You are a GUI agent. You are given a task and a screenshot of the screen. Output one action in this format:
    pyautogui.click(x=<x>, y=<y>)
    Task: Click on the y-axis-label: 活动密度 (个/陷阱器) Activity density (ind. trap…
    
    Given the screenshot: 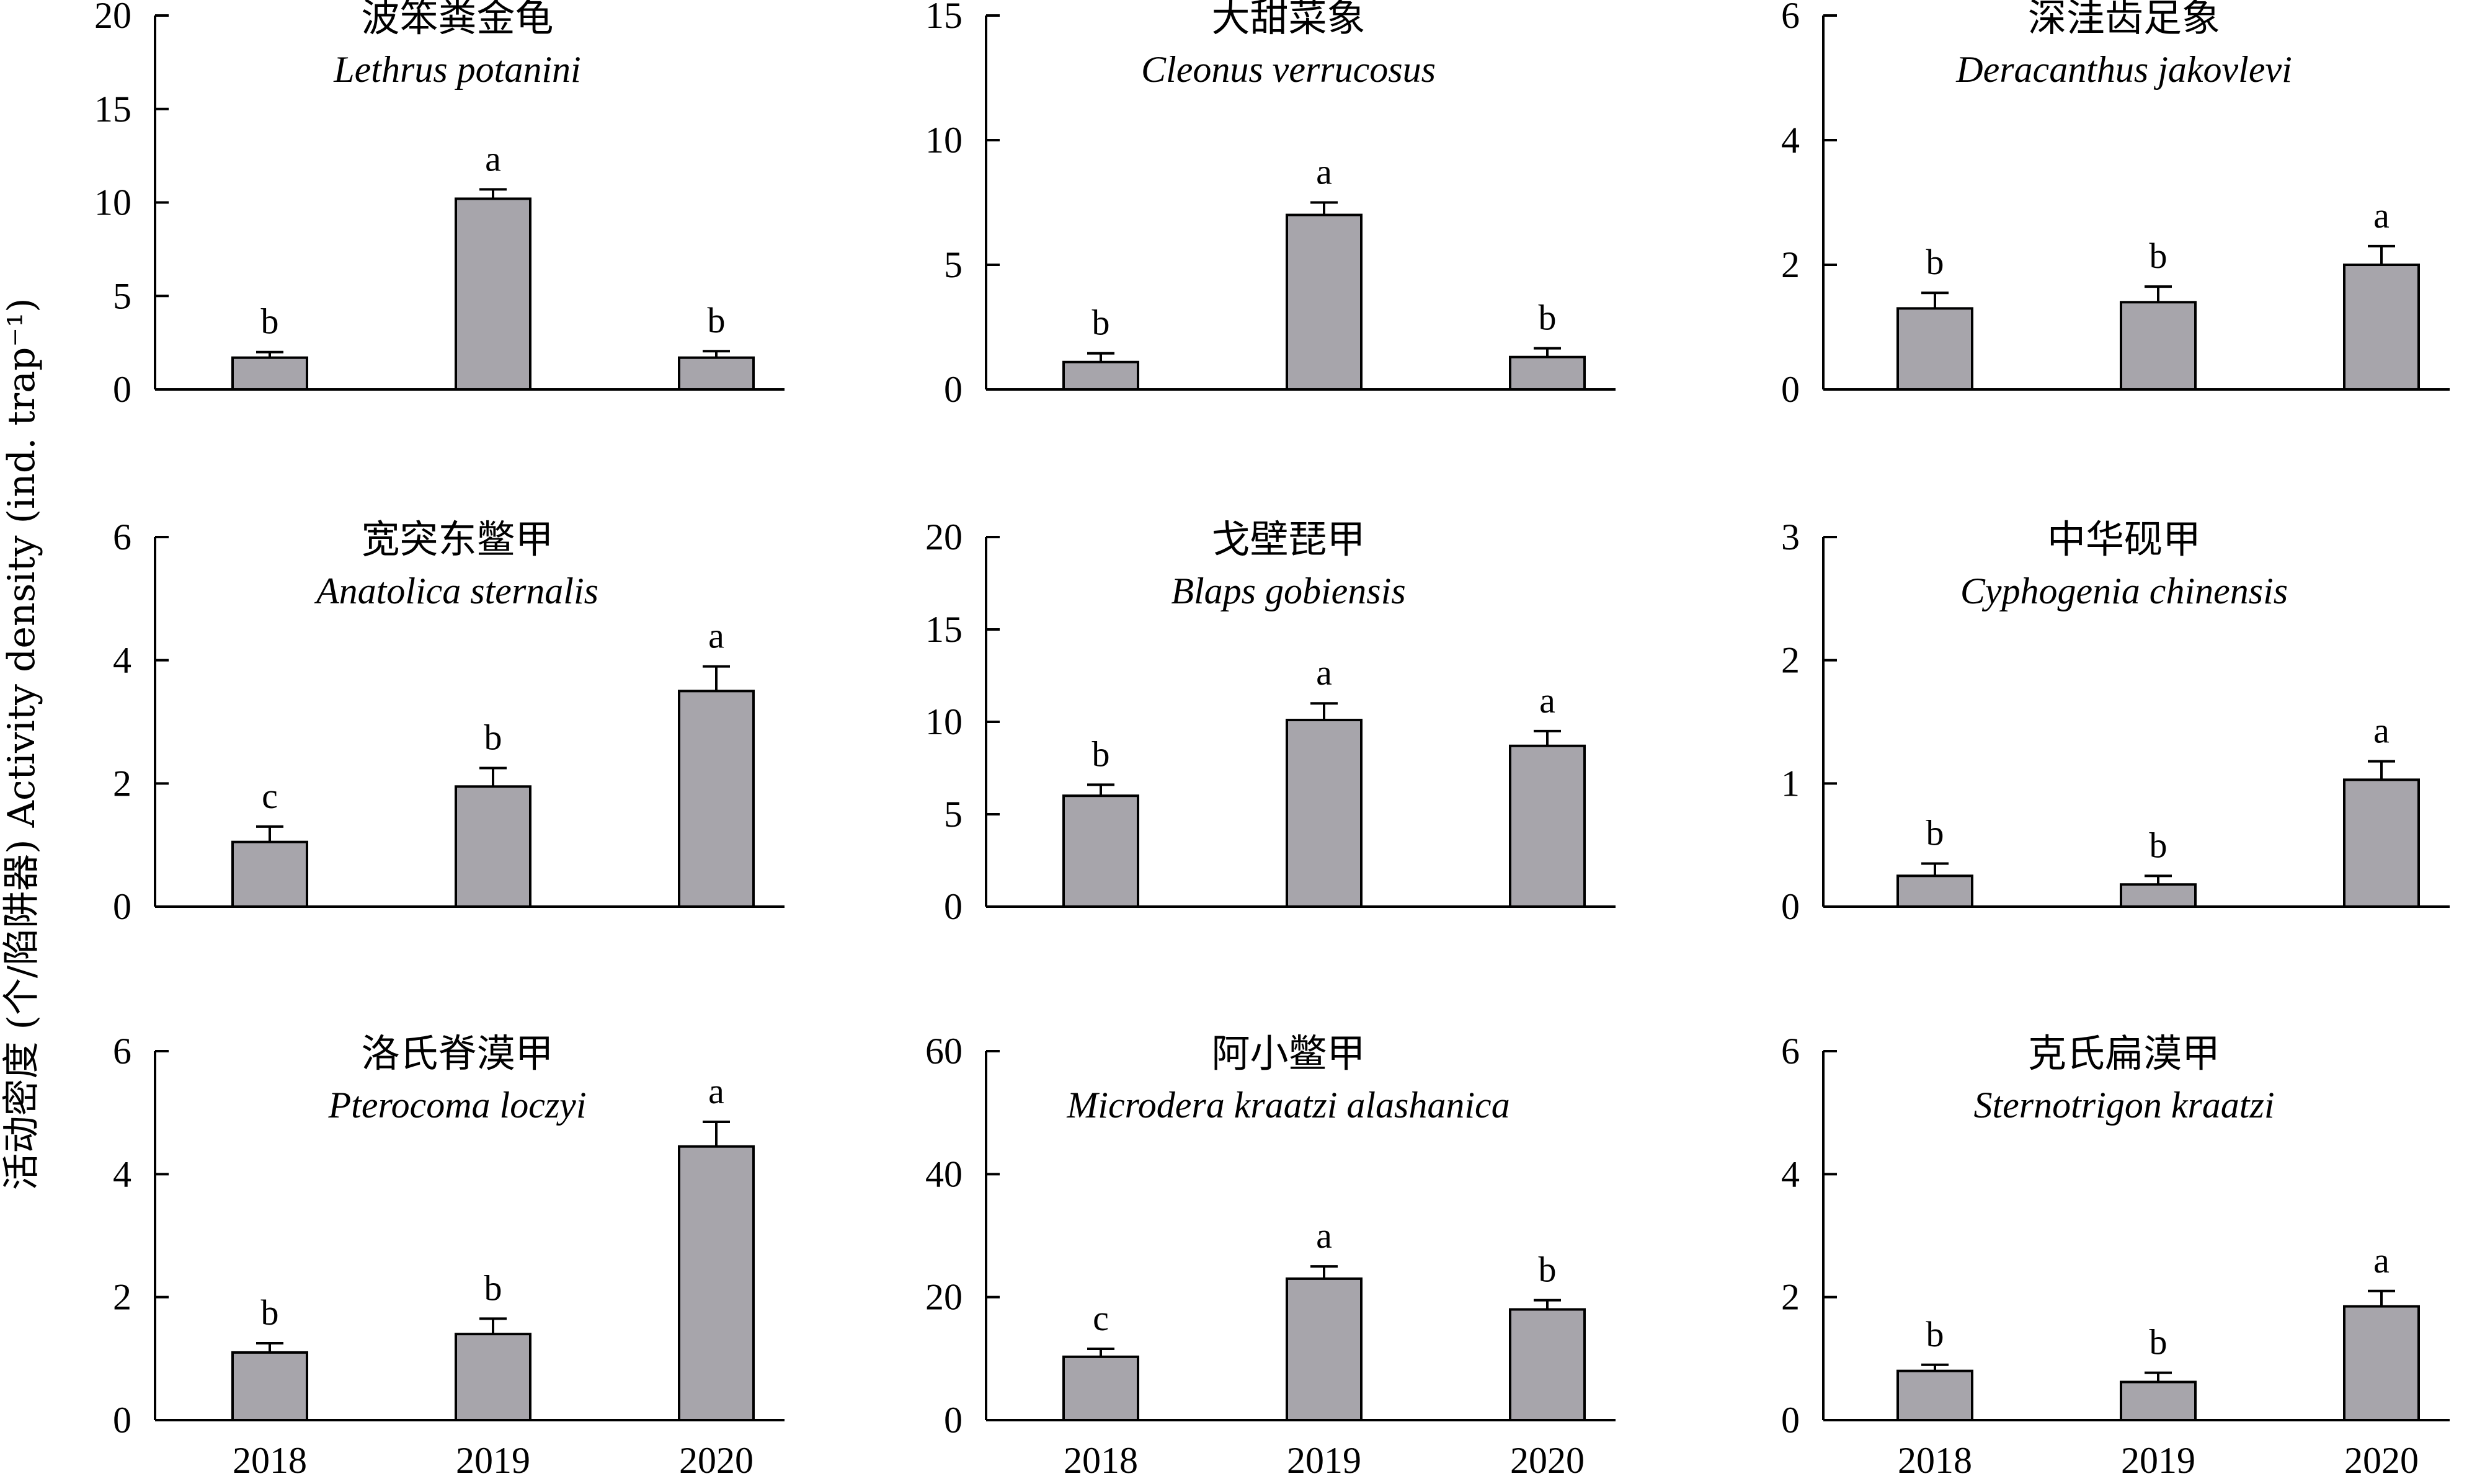 What is the action you would take?
    pyautogui.click(x=21, y=744)
    